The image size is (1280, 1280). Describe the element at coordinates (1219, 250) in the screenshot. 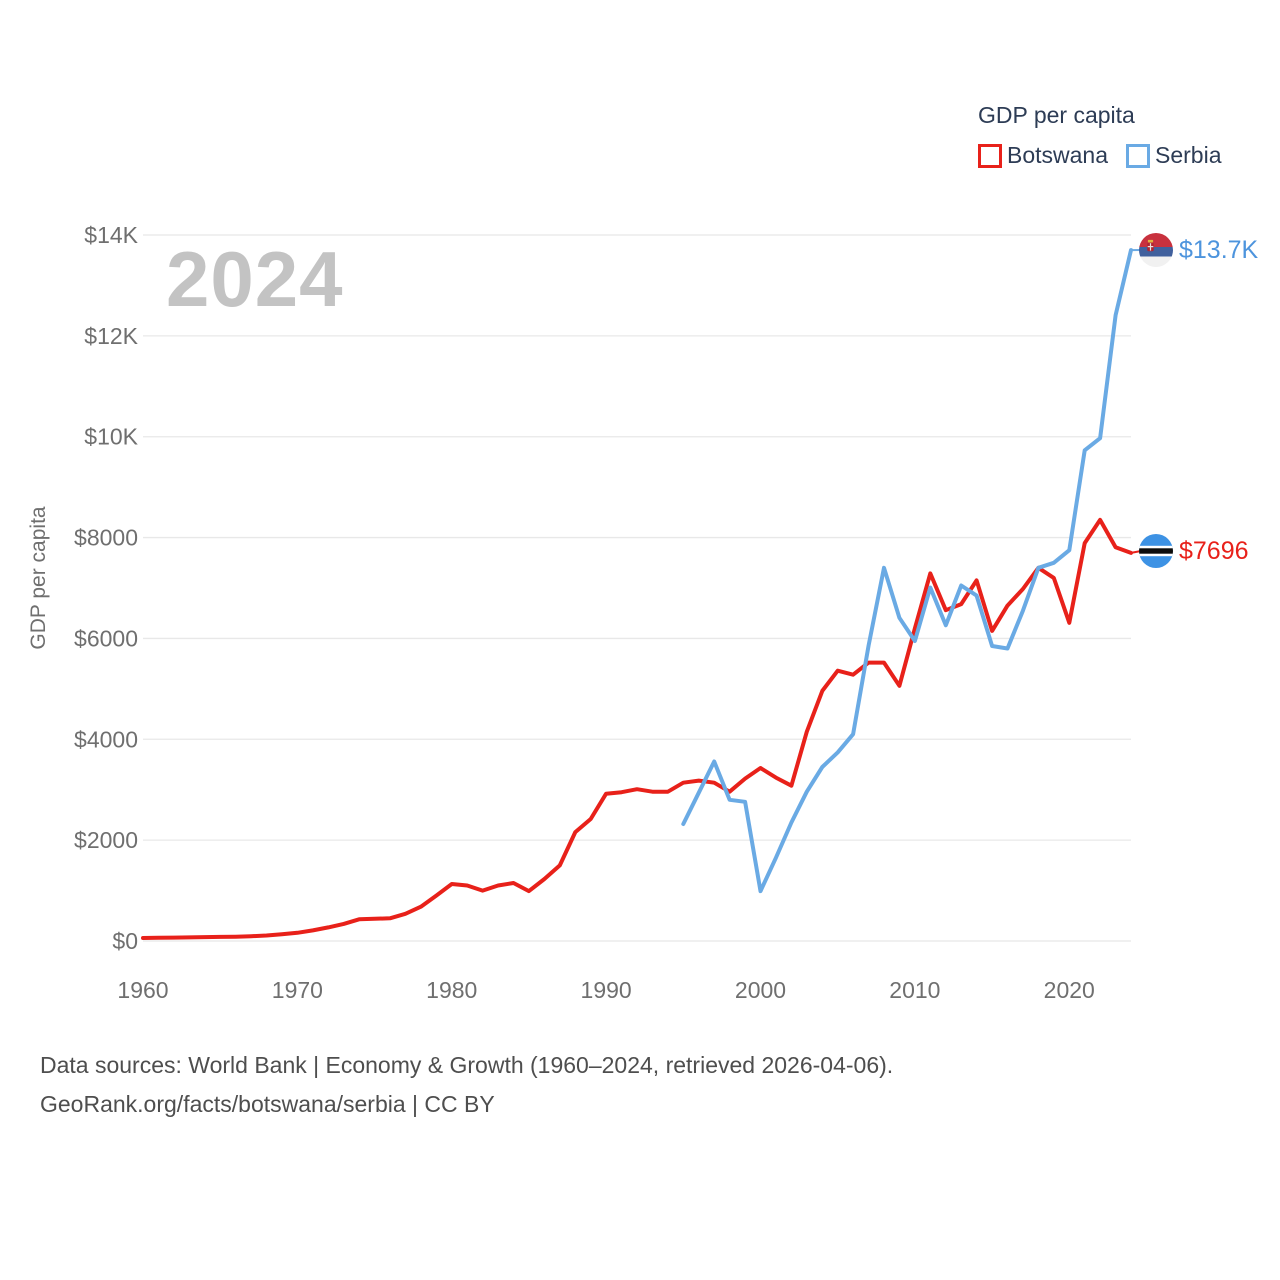

I see `end-label-serbia-value: $13.7K` at that location.